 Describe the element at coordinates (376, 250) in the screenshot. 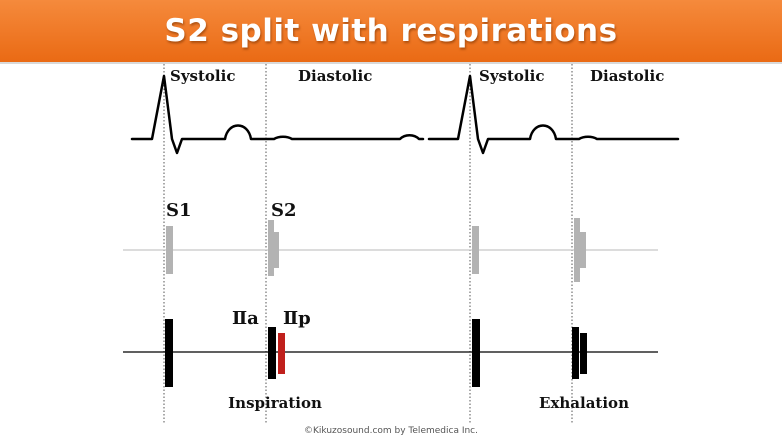

I see `normal-sound-marks` at that location.